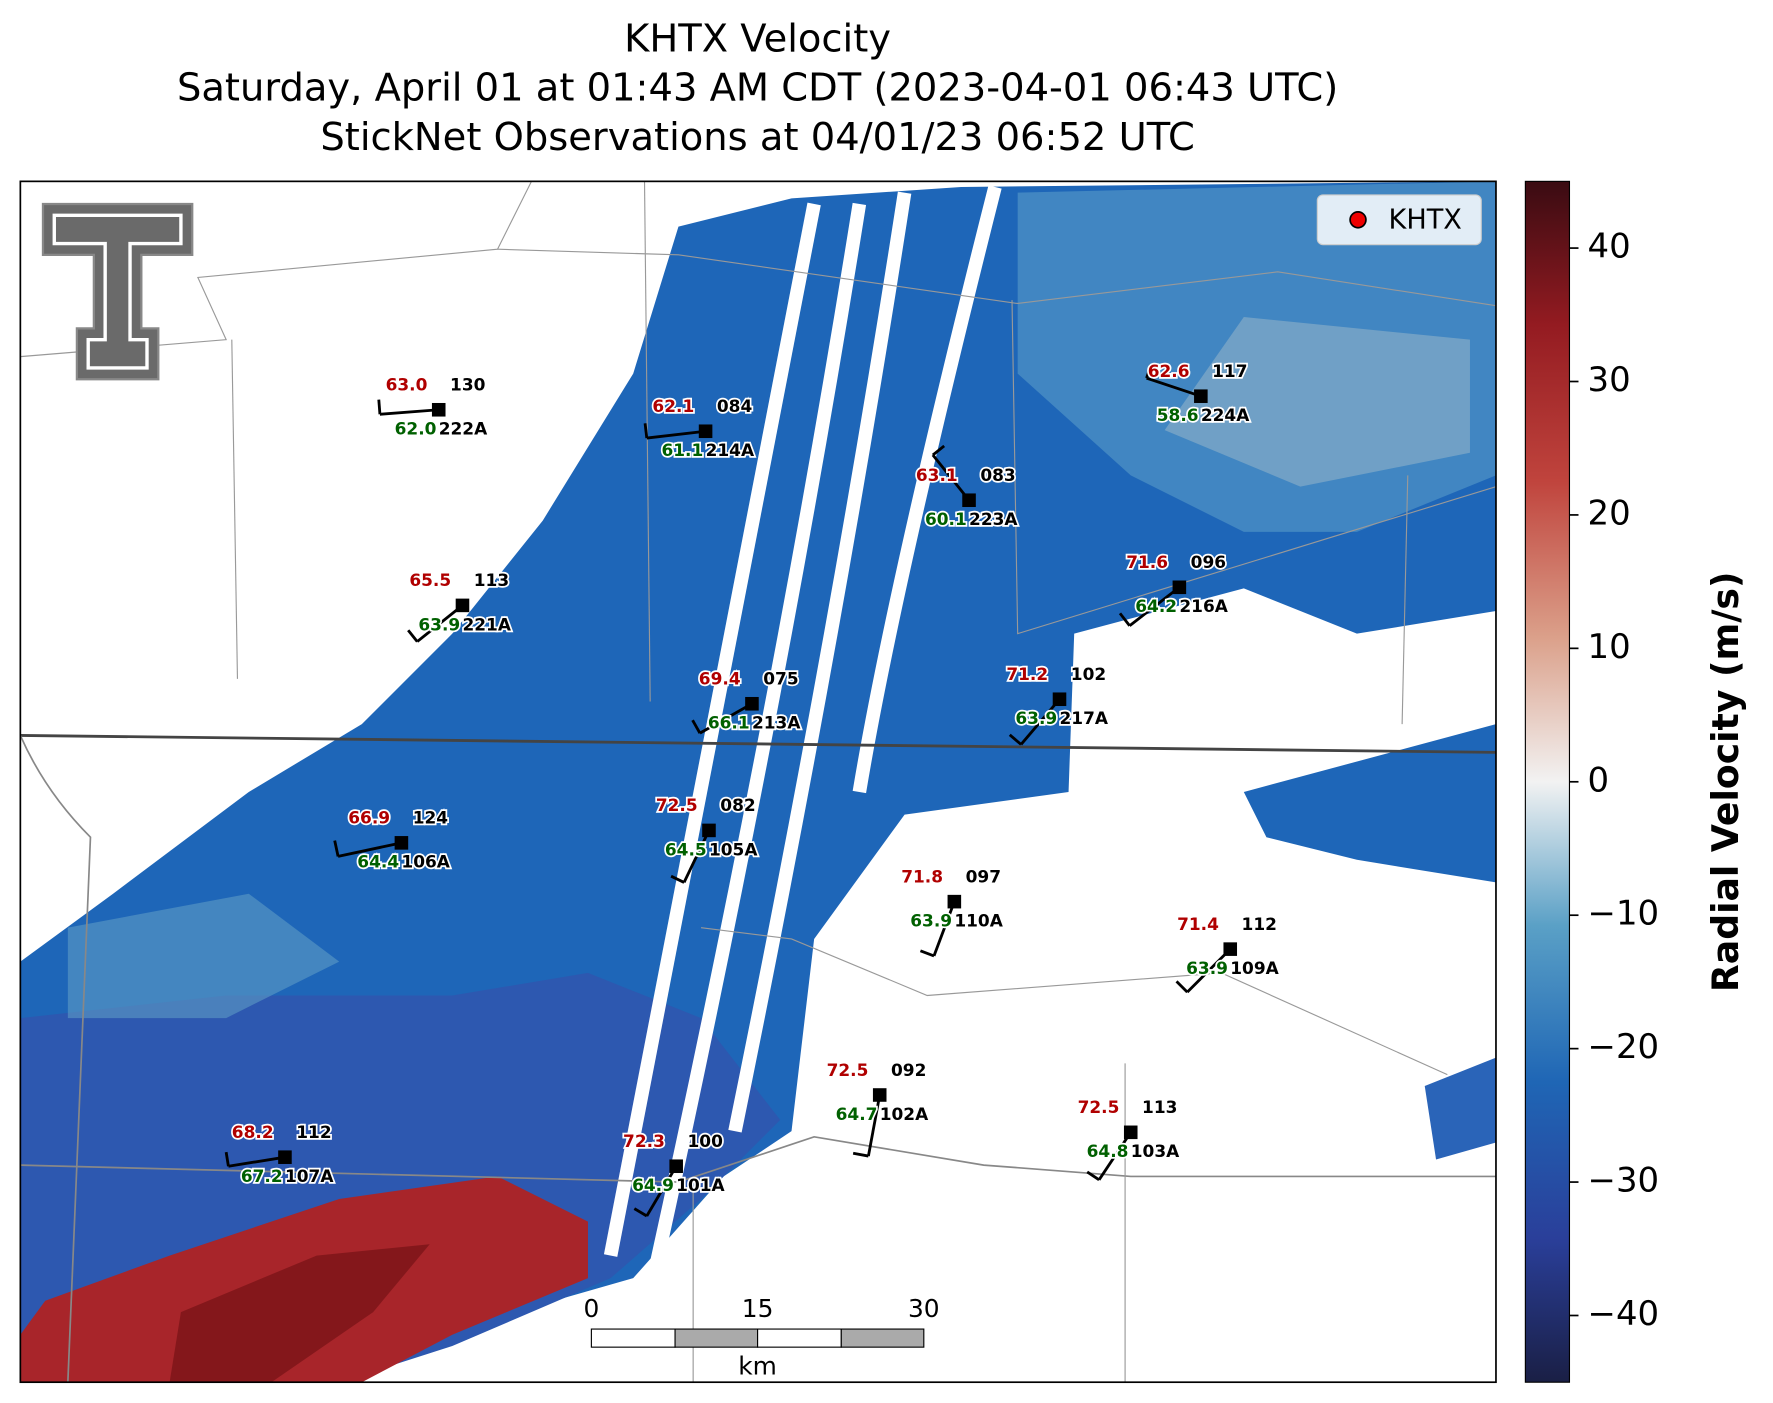 The width and height of the screenshot is (1773, 1403). What do you see at coordinates (967, 487) in the screenshot?
I see `station: 63.1 083 60.1 223A` at bounding box center [967, 487].